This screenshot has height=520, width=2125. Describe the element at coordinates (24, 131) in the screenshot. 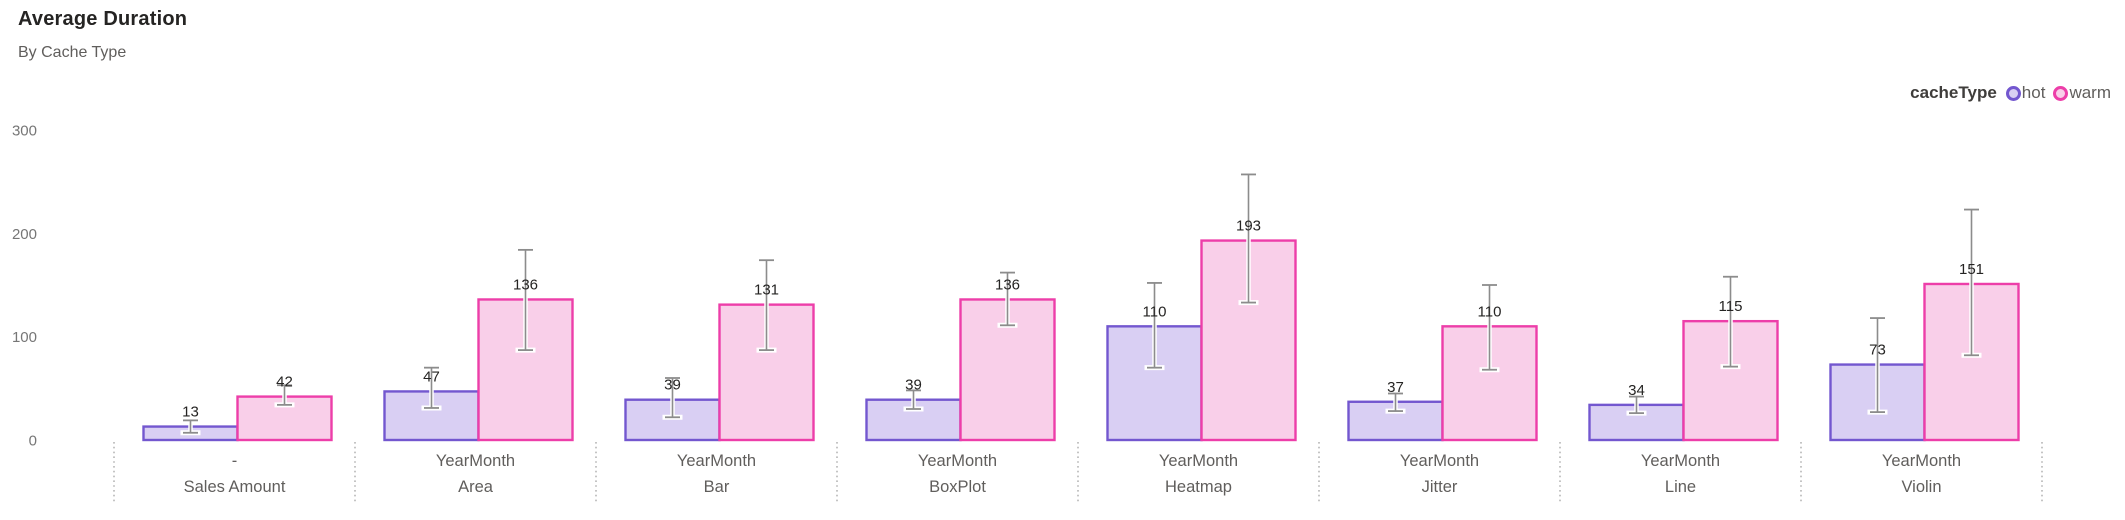

I see `y-tick-label: 300` at that location.